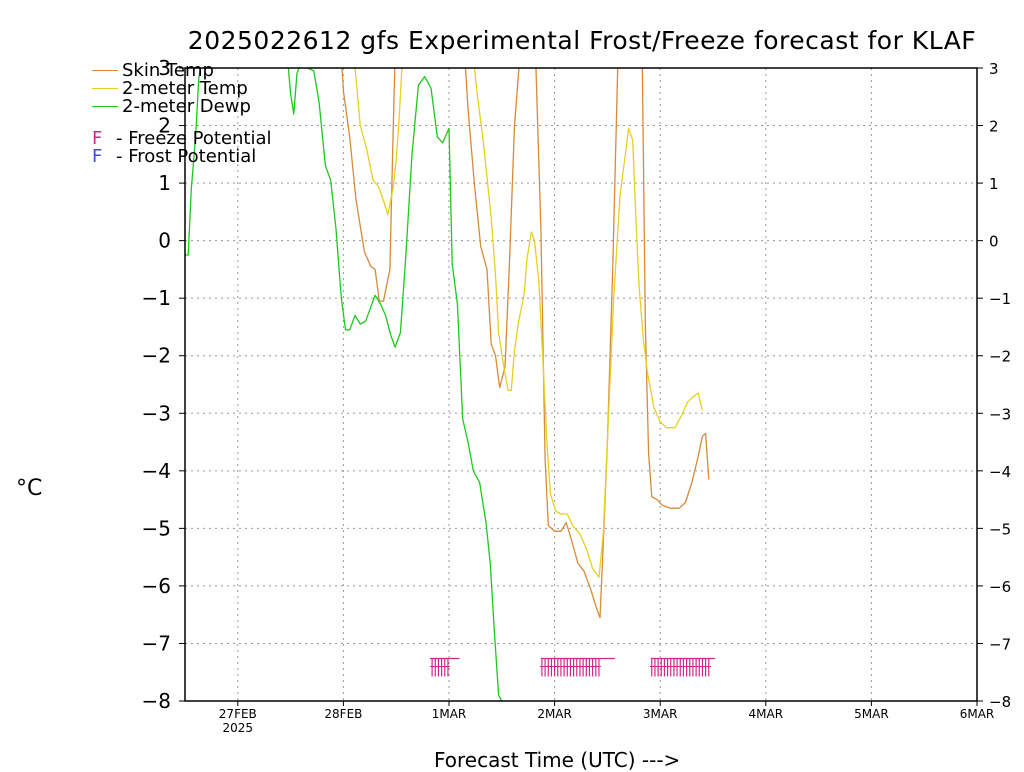 The height and width of the screenshot is (772, 1024). What do you see at coordinates (994, 242) in the screenshot?
I see `y-tick-label-right: 0` at bounding box center [994, 242].